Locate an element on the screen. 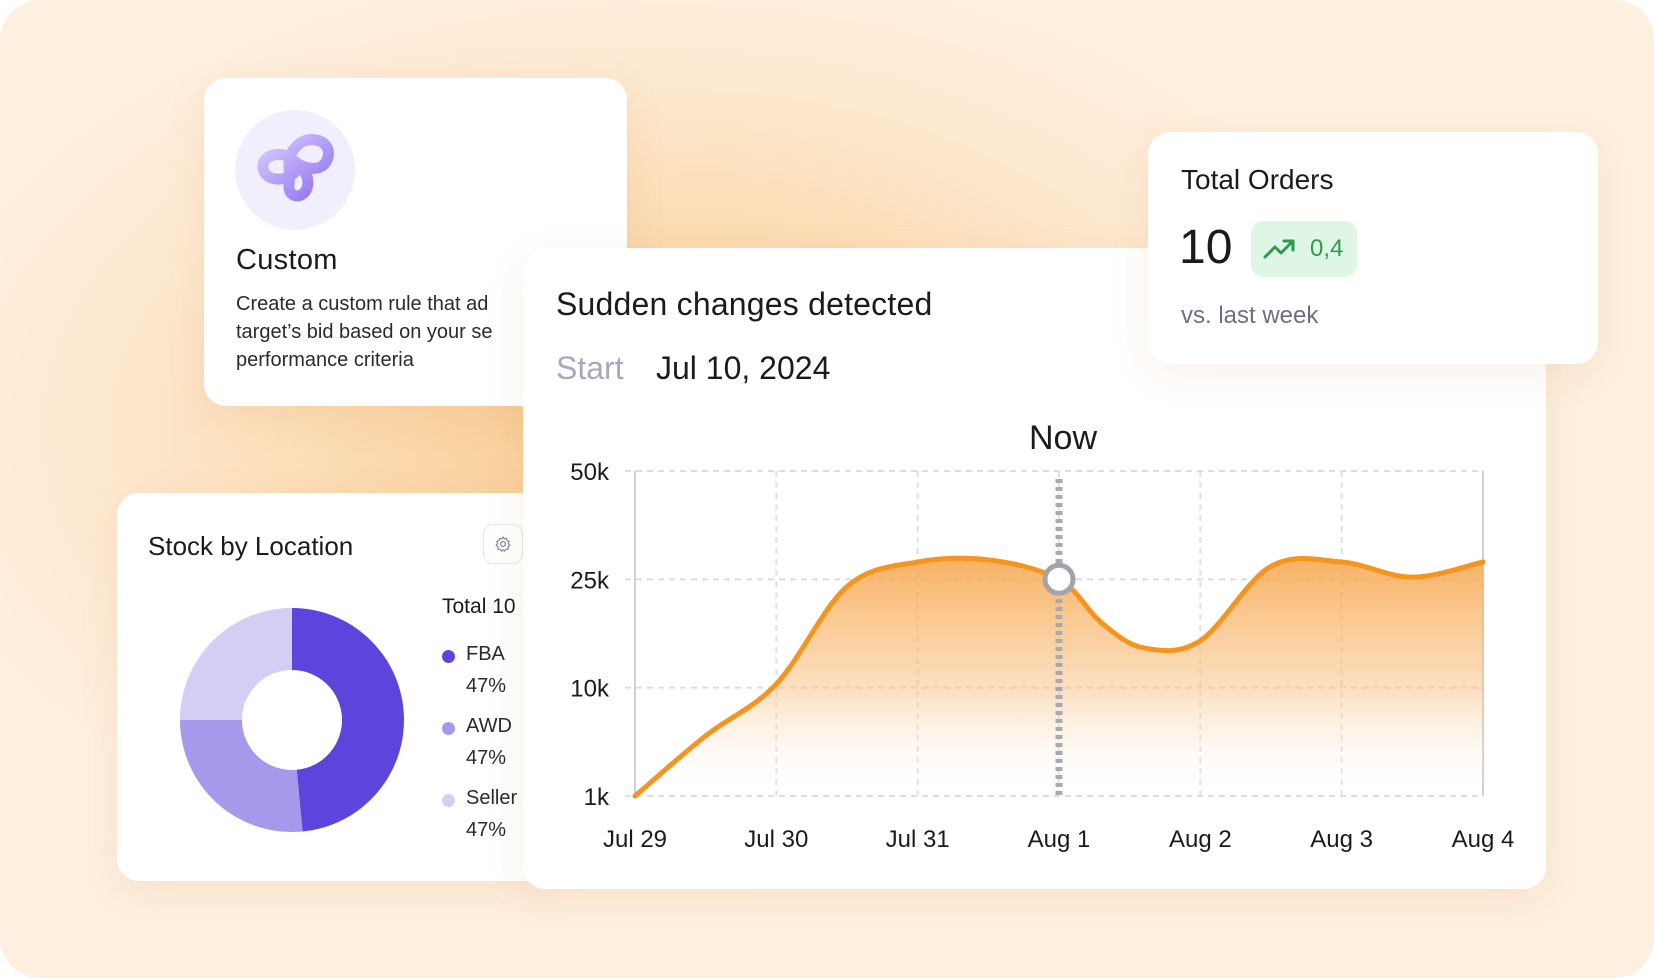 The height and width of the screenshot is (978, 1654). custom-description-line: target’s bid based on your se is located at coordinates (364, 332).